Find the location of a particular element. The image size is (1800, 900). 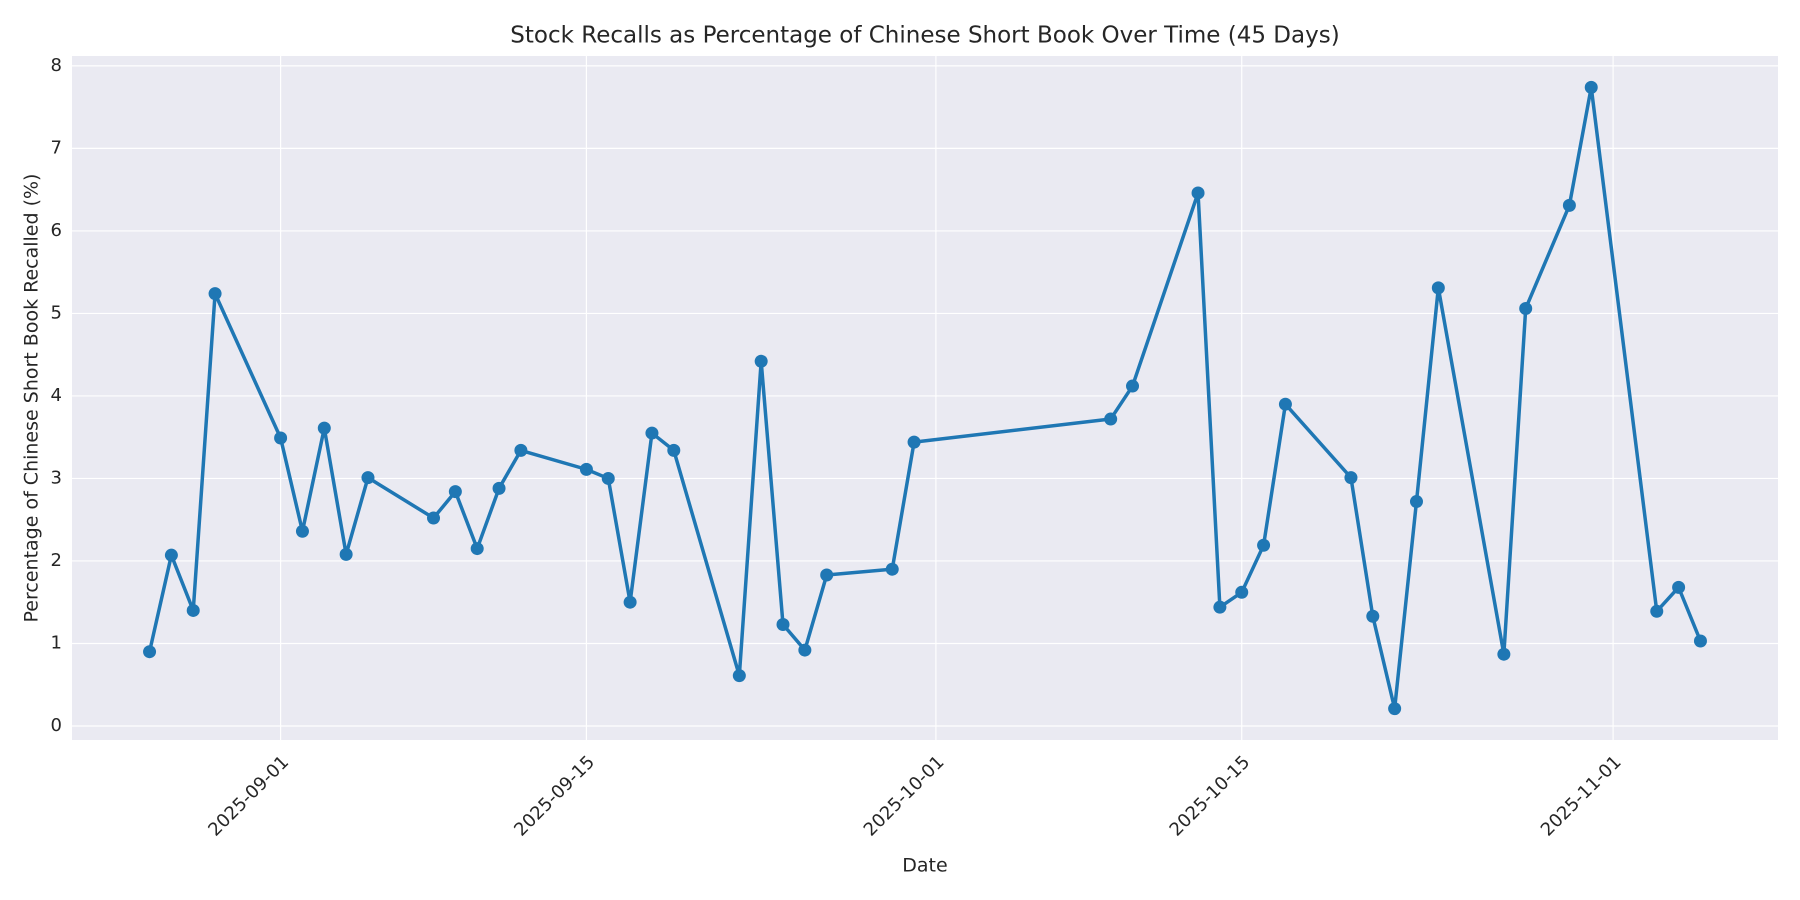

x-tick-label: 2025-09-01 is located at coordinates (248, 796).